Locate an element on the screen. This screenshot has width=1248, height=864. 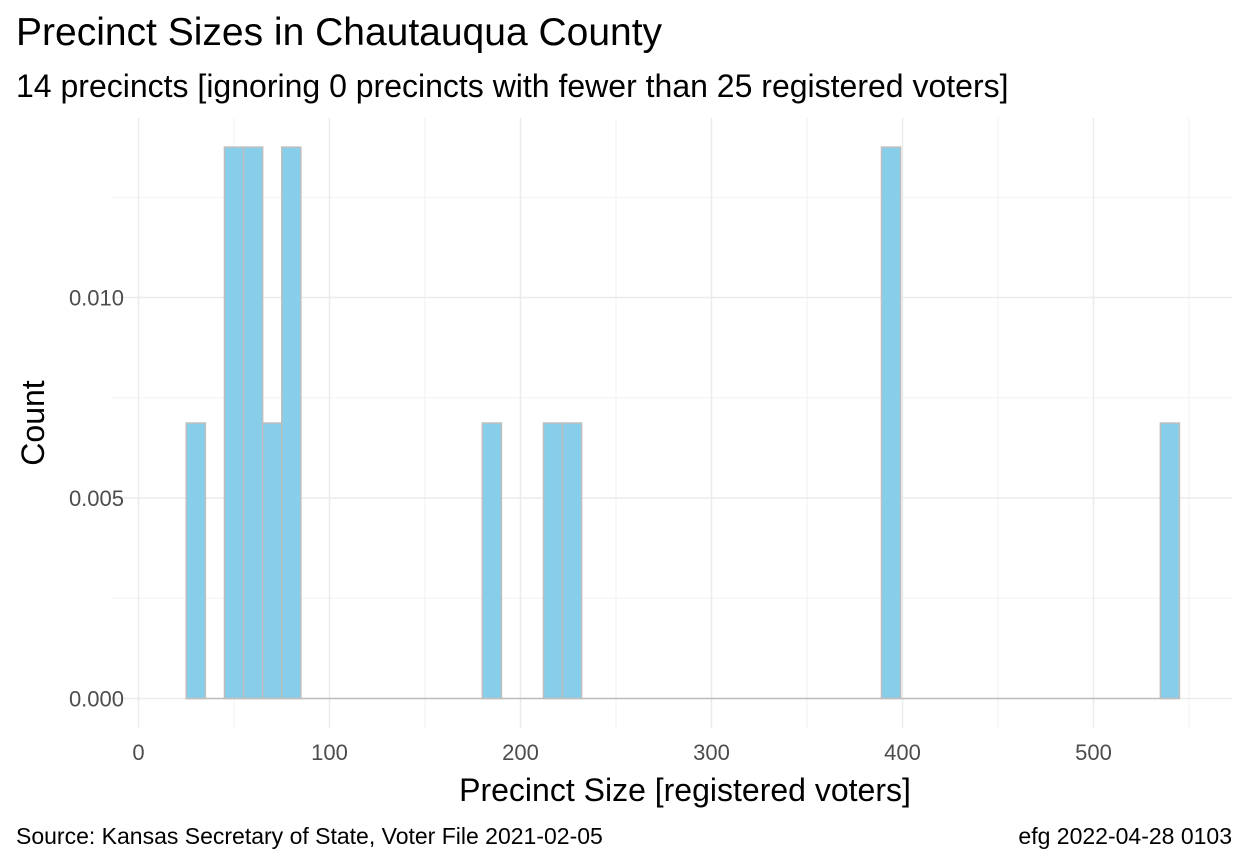
y-tick-label: 0.005 is located at coordinates (96, 498).